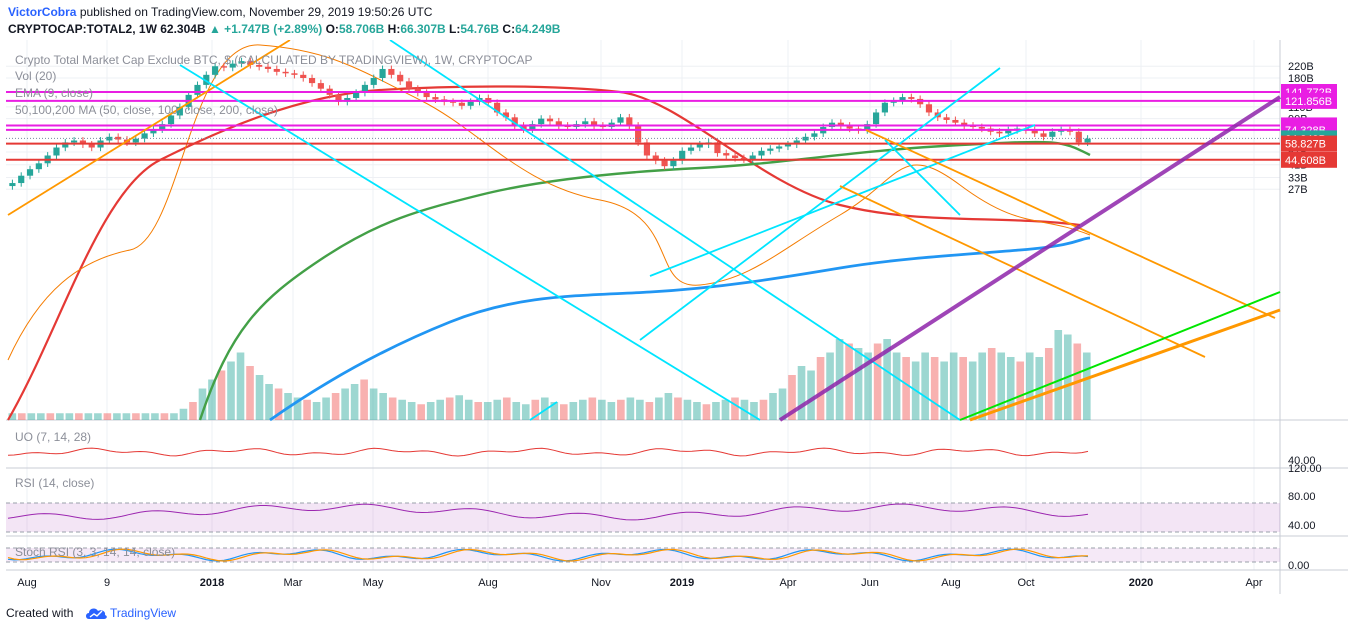 This screenshot has height=631, width=1348. I want to click on channel-orange-down-b, so click(1022, 271).